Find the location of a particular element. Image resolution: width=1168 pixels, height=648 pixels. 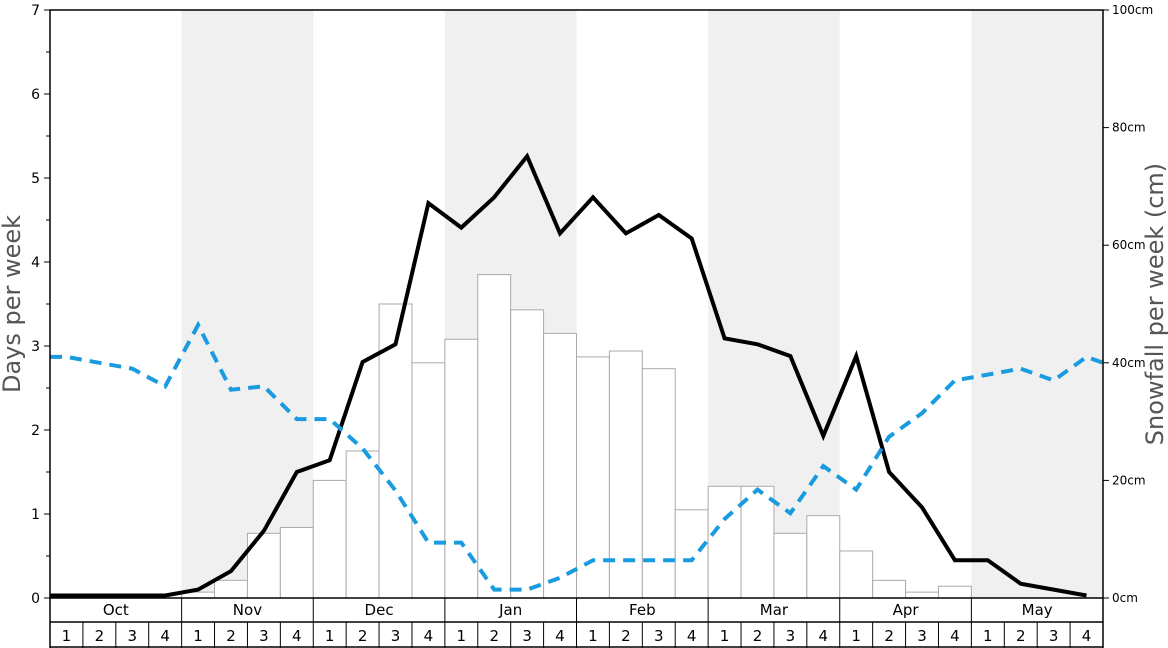

right-axis-title: Snowfall per week (cm) is located at coordinates (1154, 304).